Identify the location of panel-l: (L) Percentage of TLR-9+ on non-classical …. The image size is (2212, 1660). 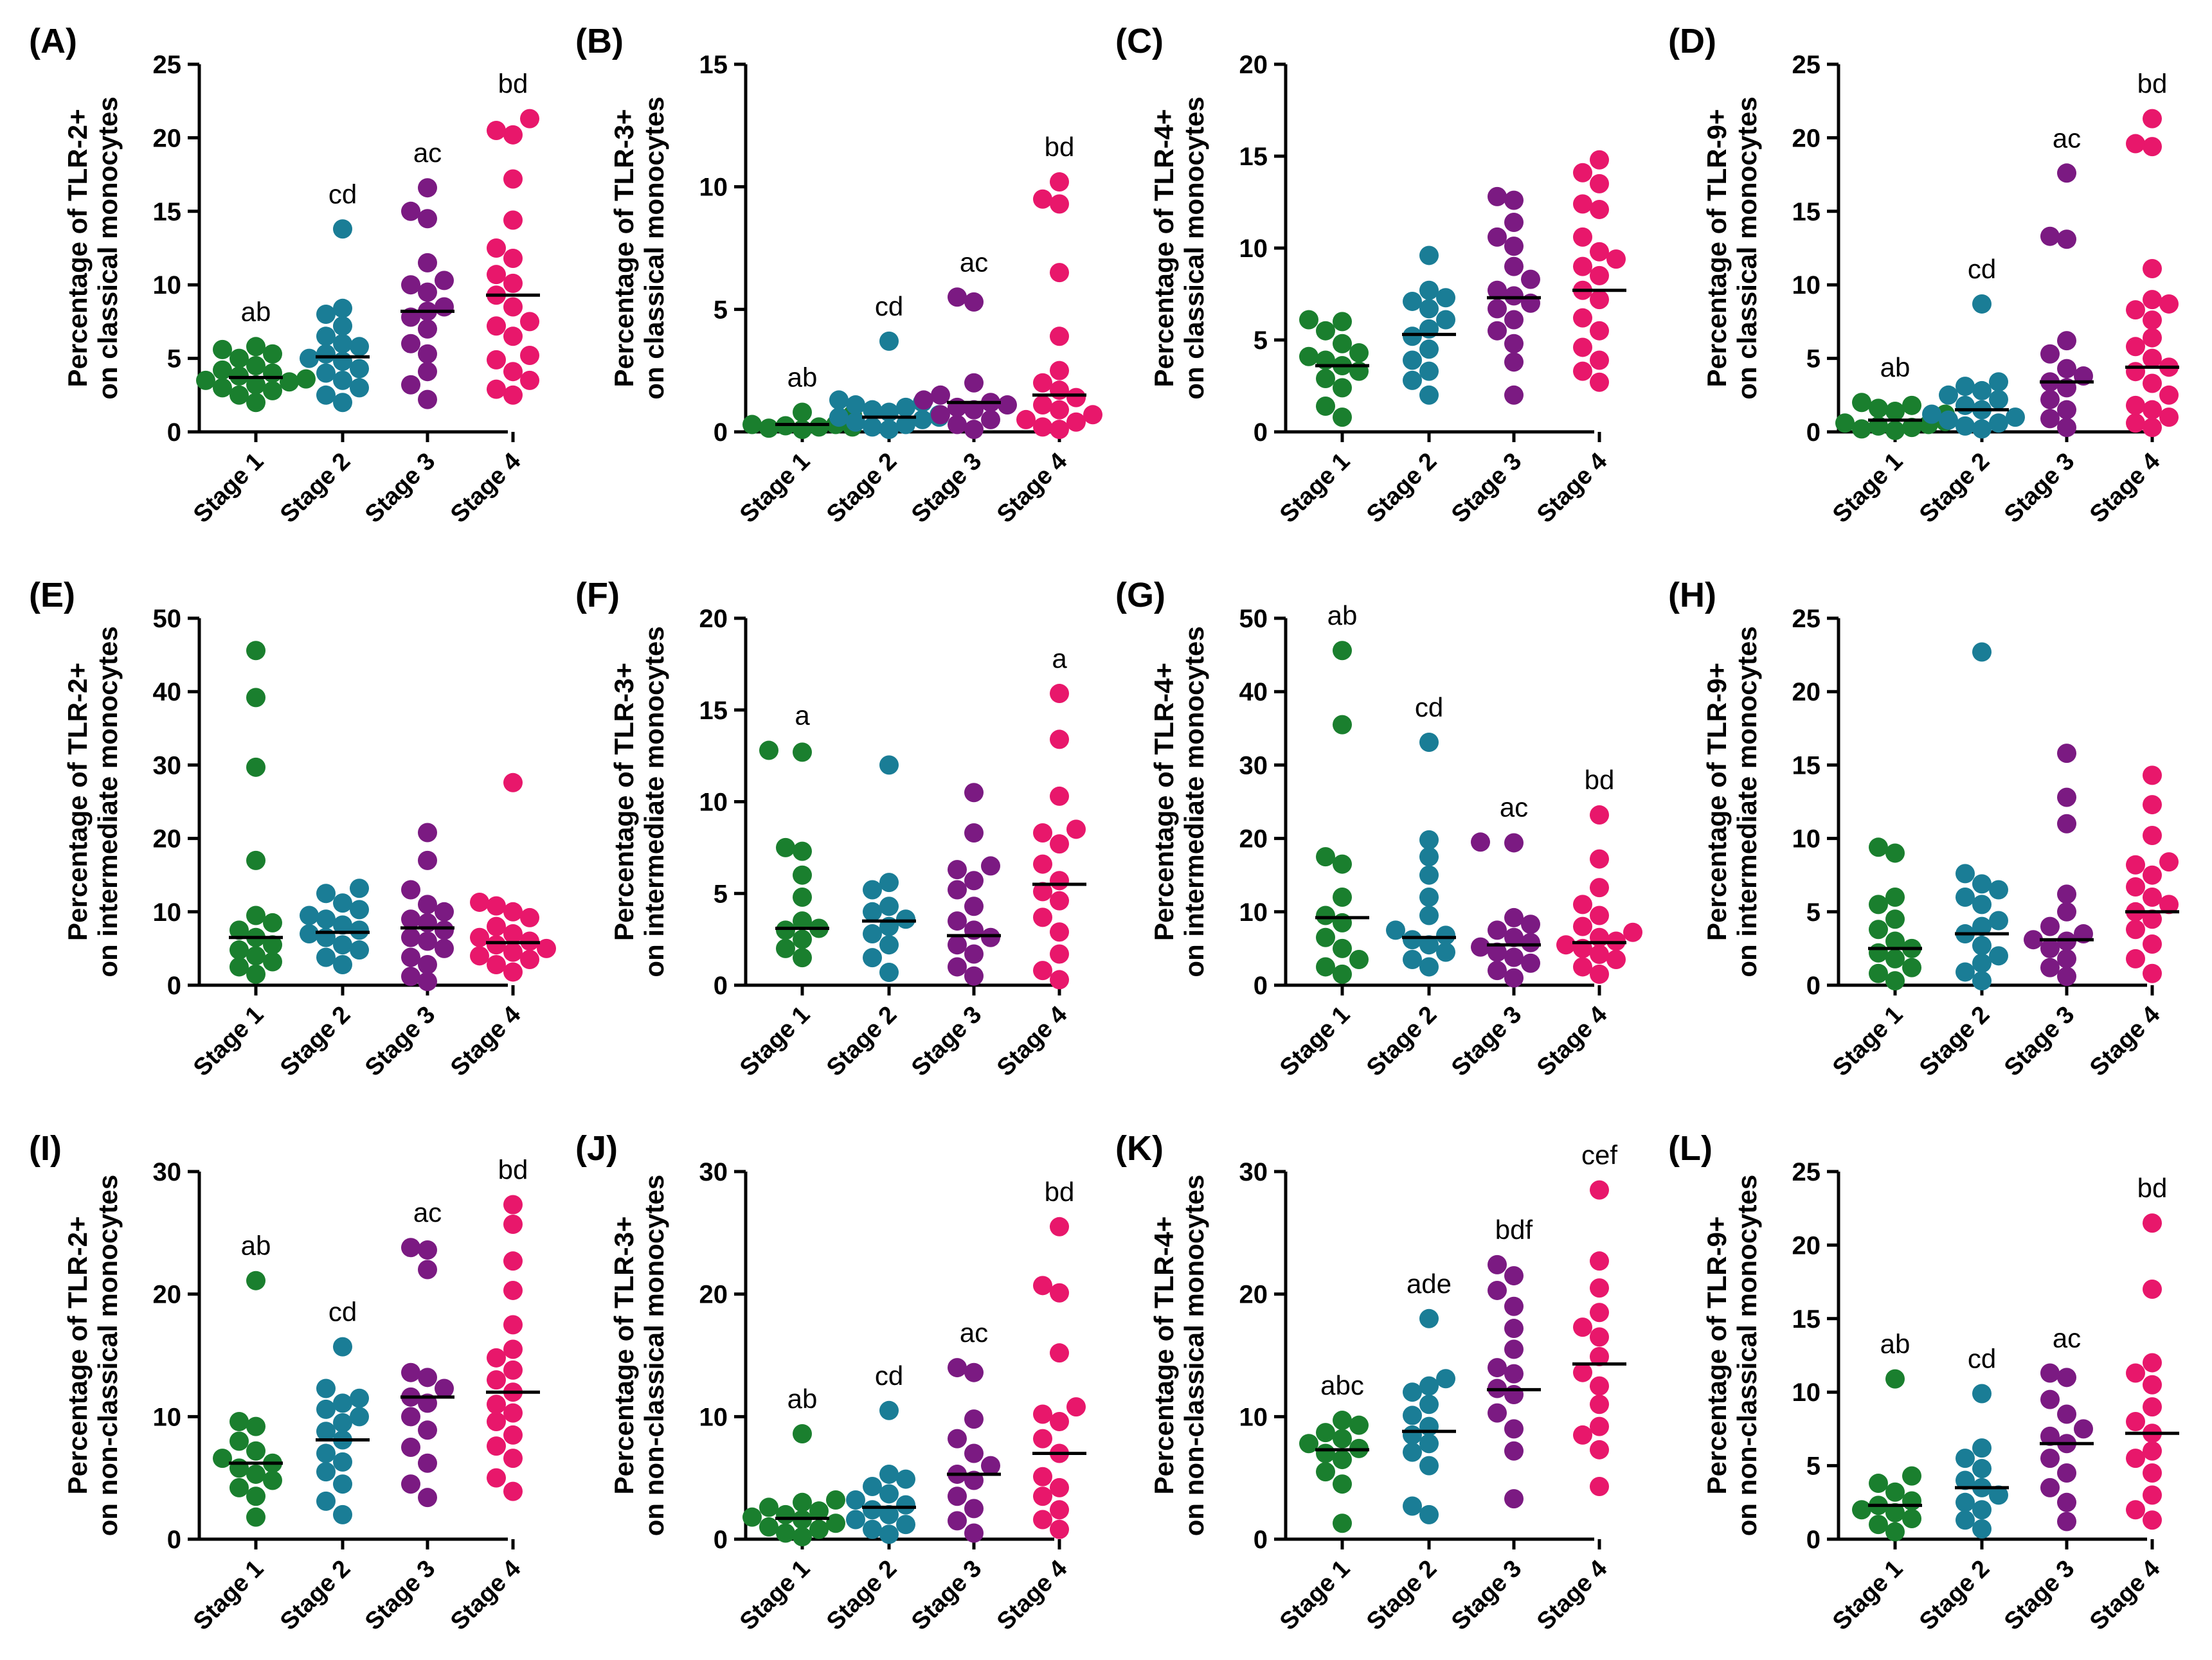
(1924, 1382).